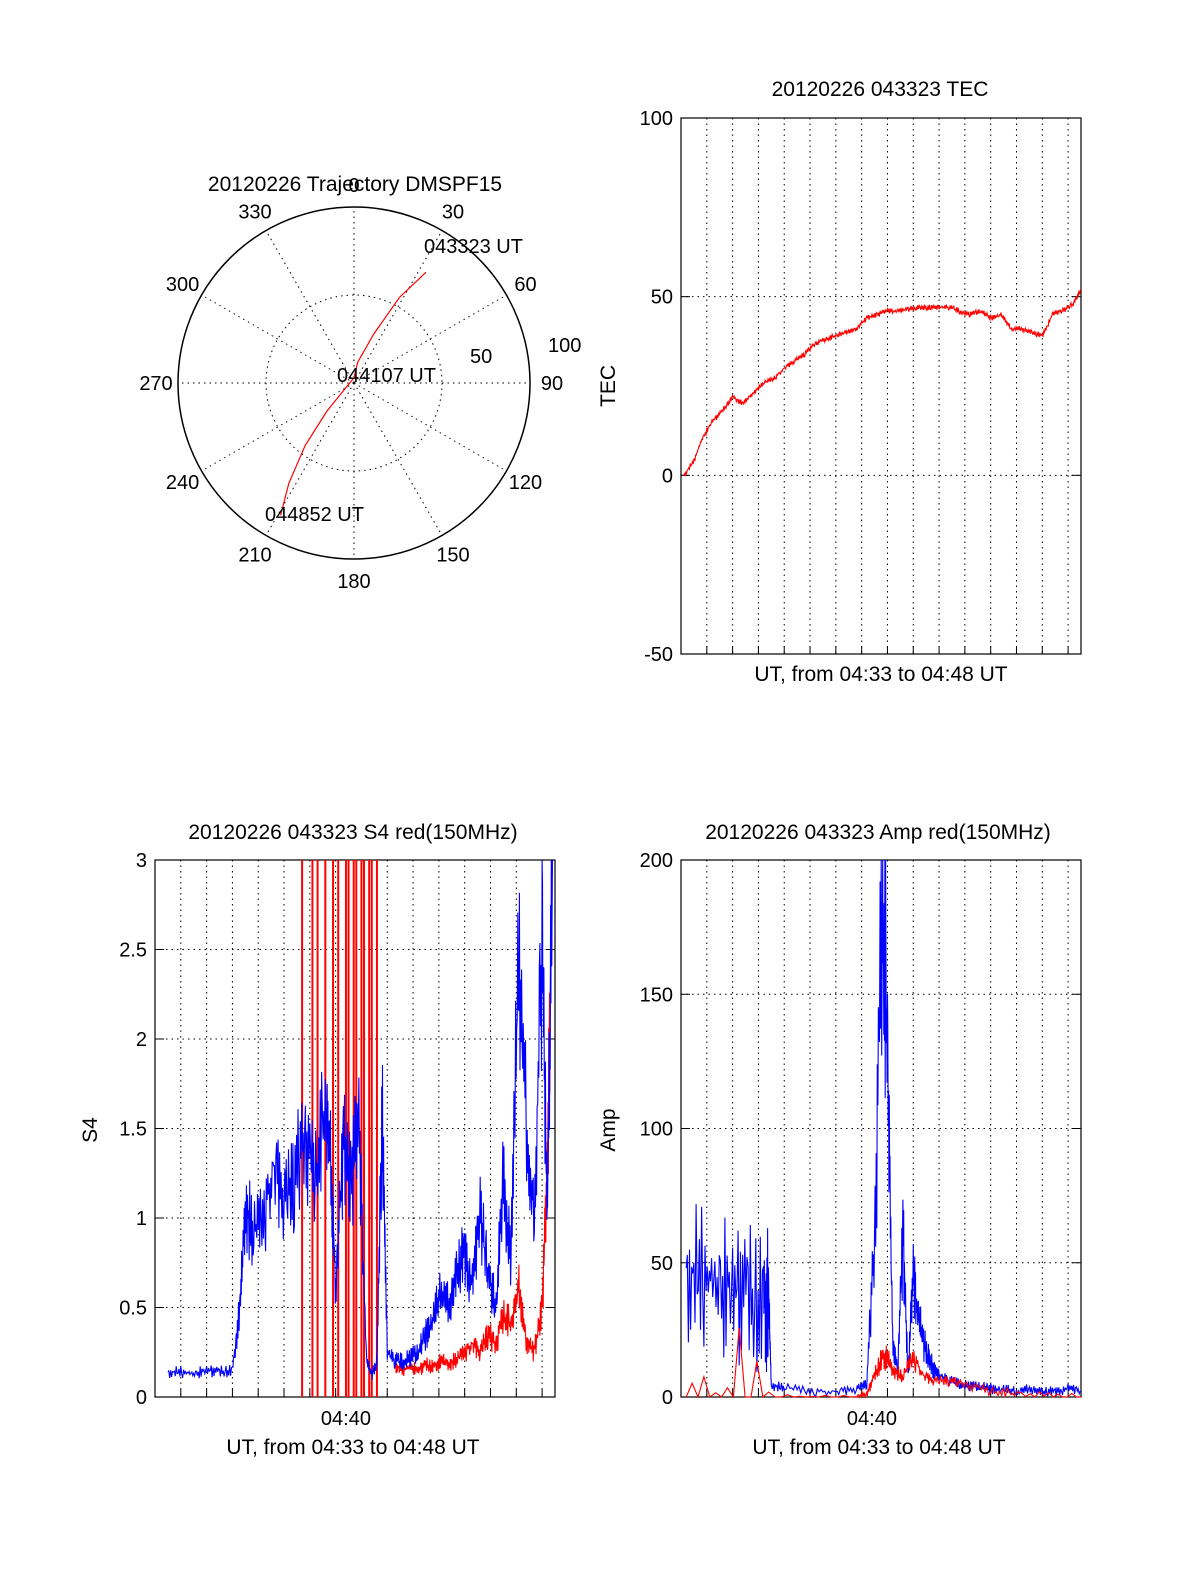 The height and width of the screenshot is (1575, 1200). I want to click on y-tick-label: 2.5, so click(133, 951).